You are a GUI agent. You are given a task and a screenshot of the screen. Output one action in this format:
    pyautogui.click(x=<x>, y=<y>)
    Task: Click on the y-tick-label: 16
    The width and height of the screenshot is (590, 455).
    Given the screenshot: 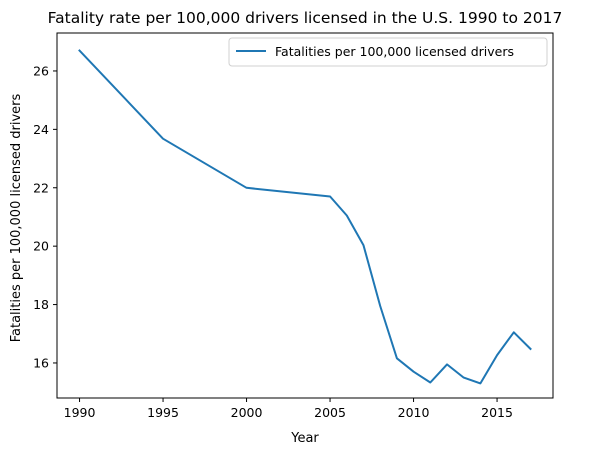 What is the action you would take?
    pyautogui.click(x=41, y=362)
    